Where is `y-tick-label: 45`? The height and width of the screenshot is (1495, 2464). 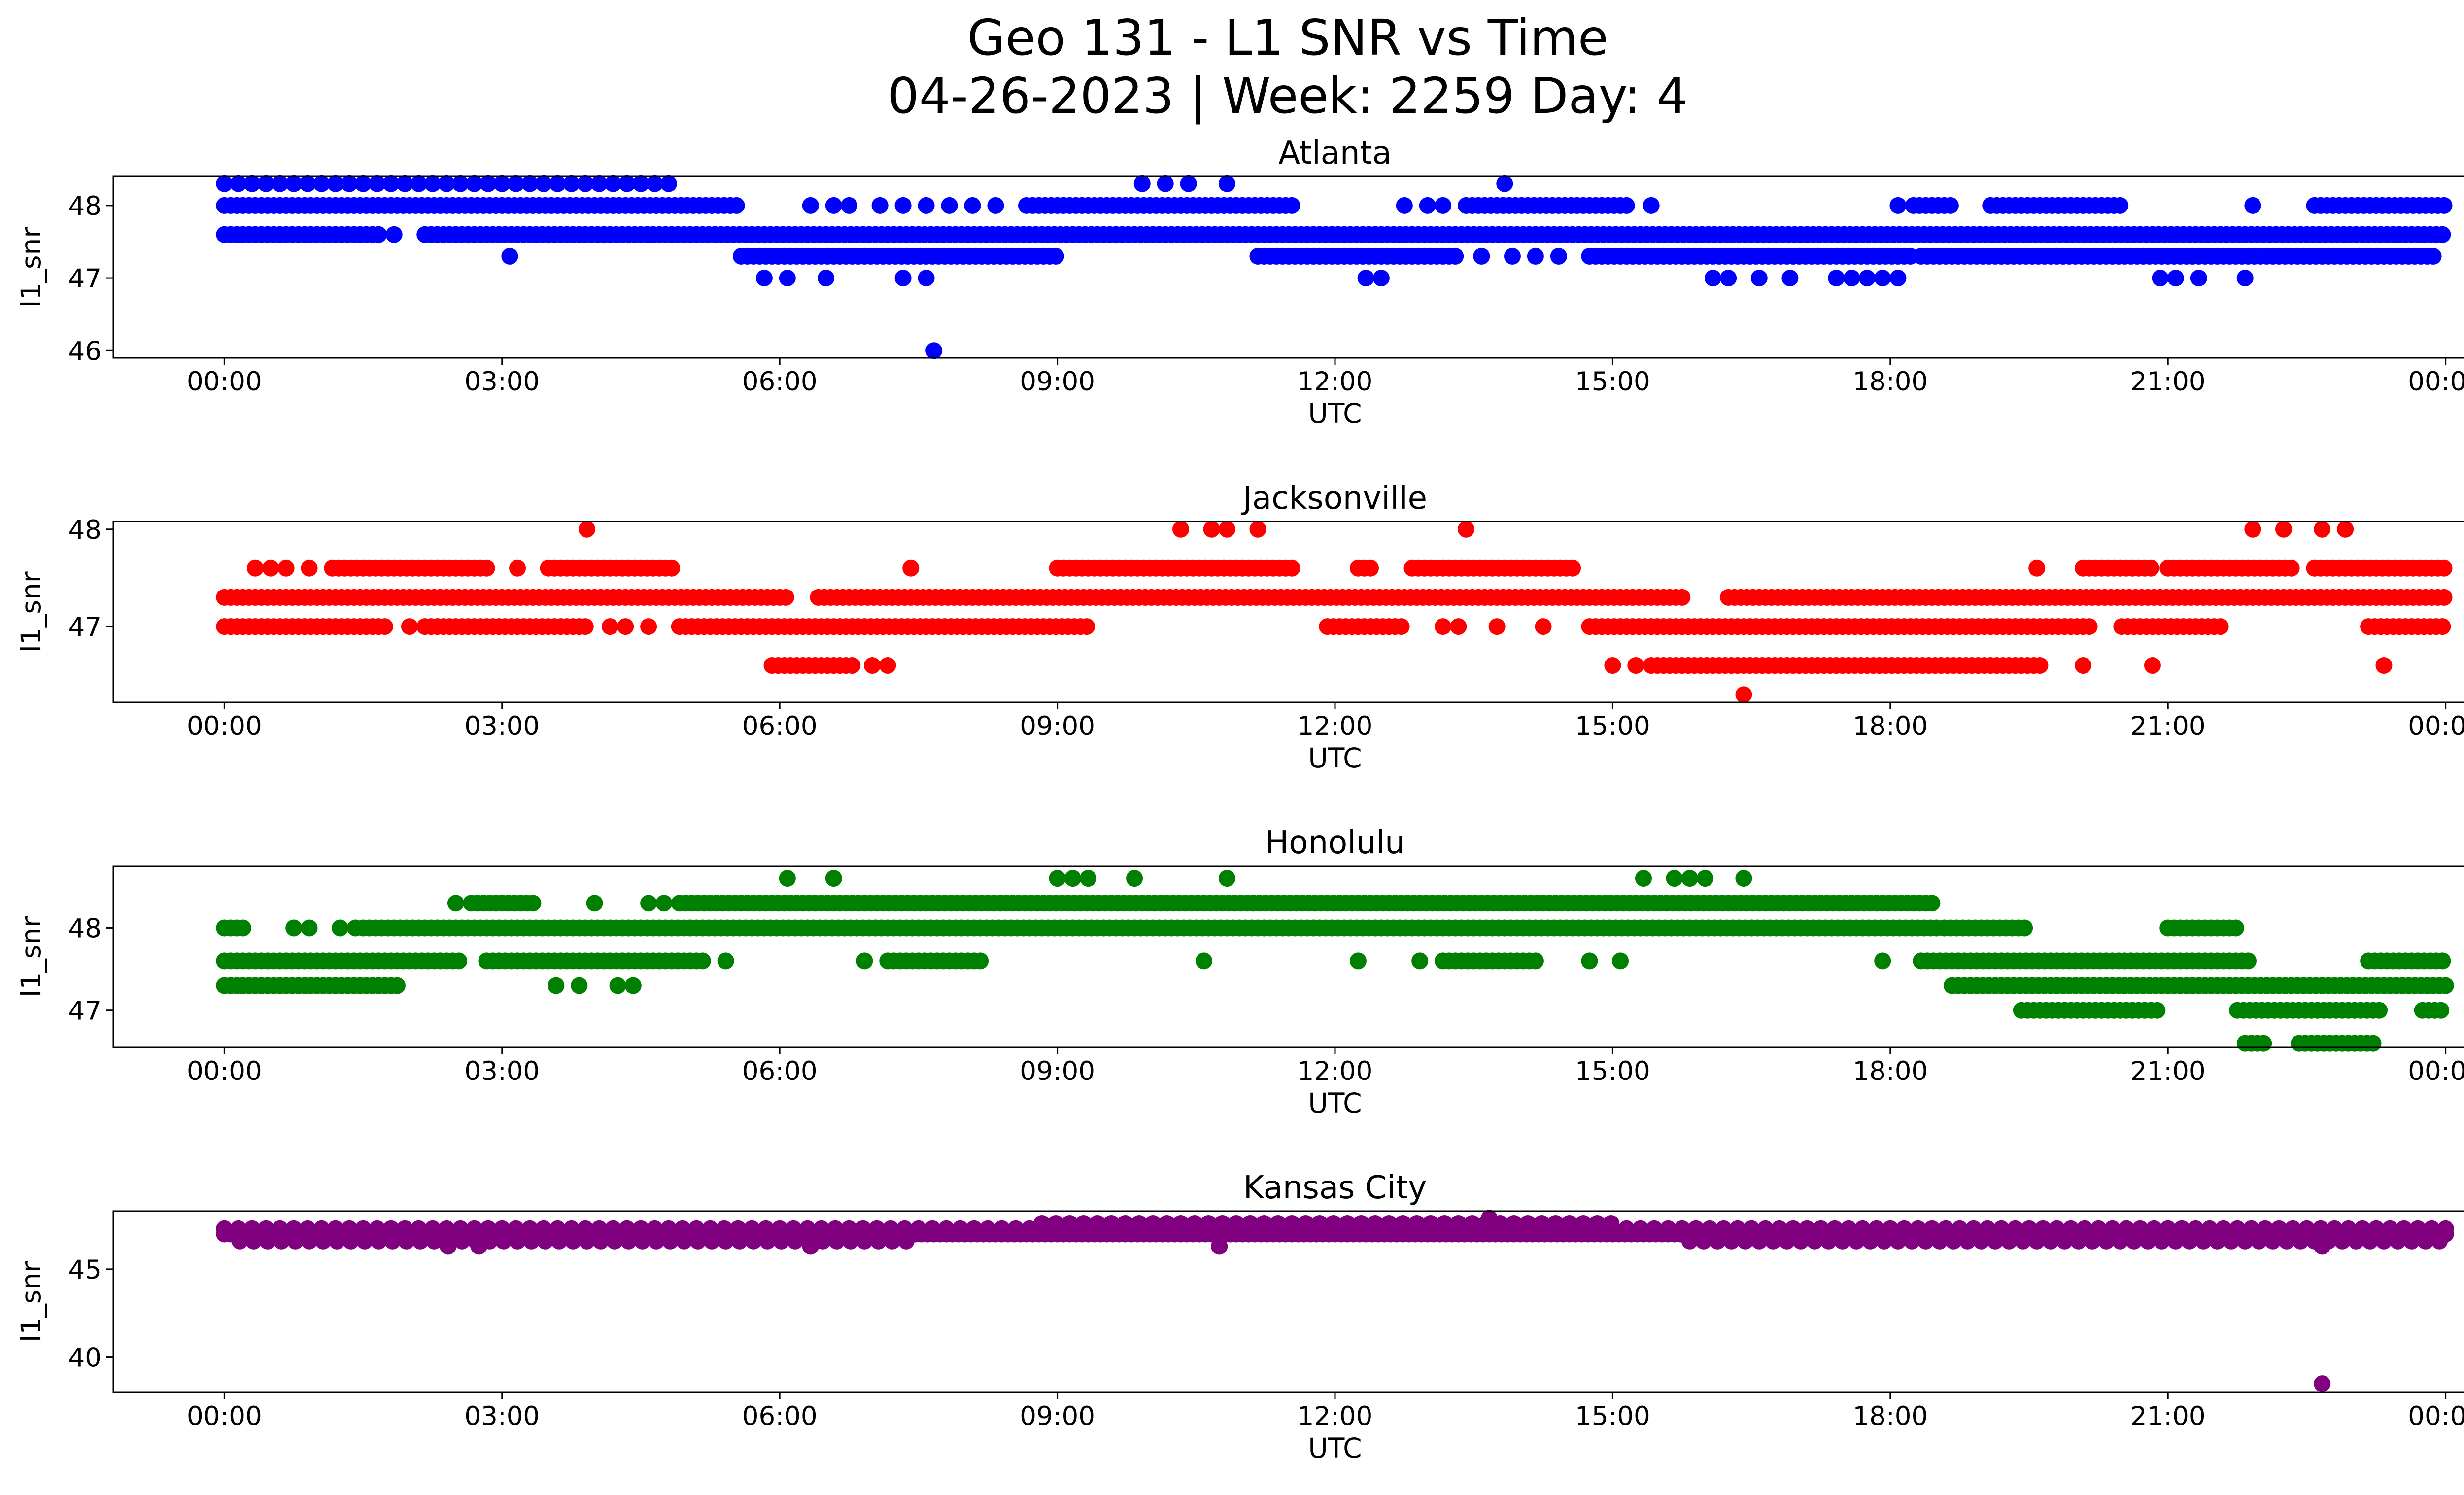 y-tick-label: 45 is located at coordinates (85, 1270).